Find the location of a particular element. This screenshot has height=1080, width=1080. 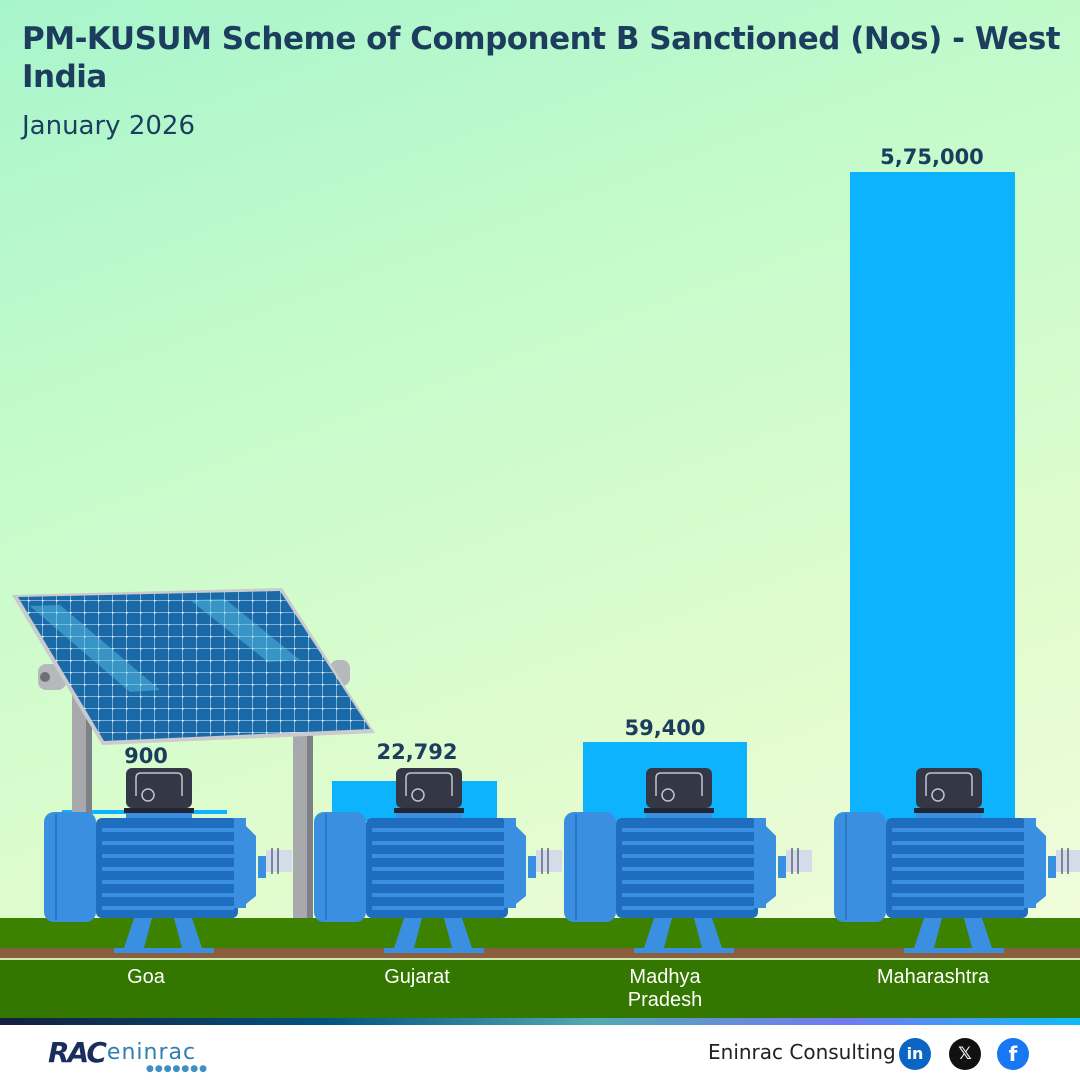

category-label-line-1: Madhya is located at coordinates (665, 977).